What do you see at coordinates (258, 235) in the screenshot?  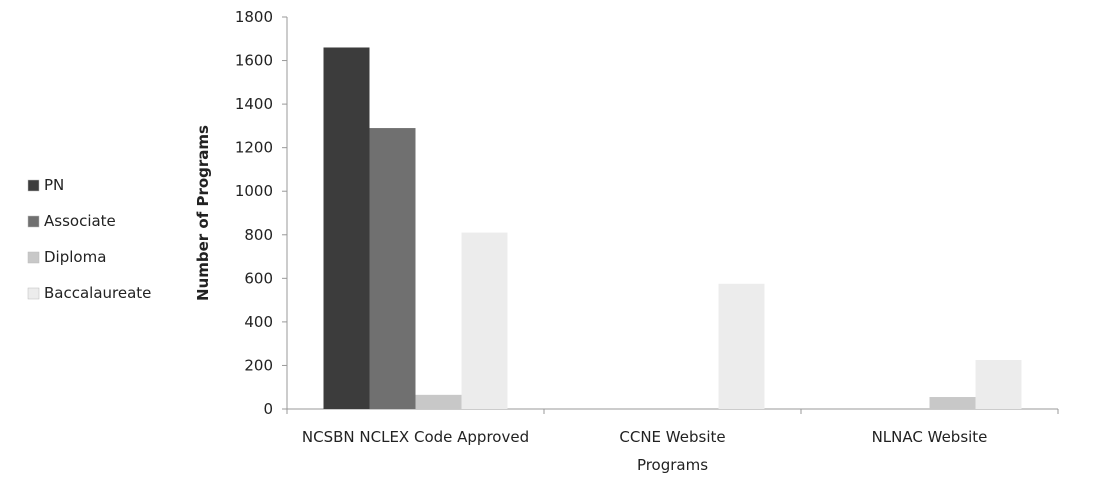 I see `y-tick-label: 800` at bounding box center [258, 235].